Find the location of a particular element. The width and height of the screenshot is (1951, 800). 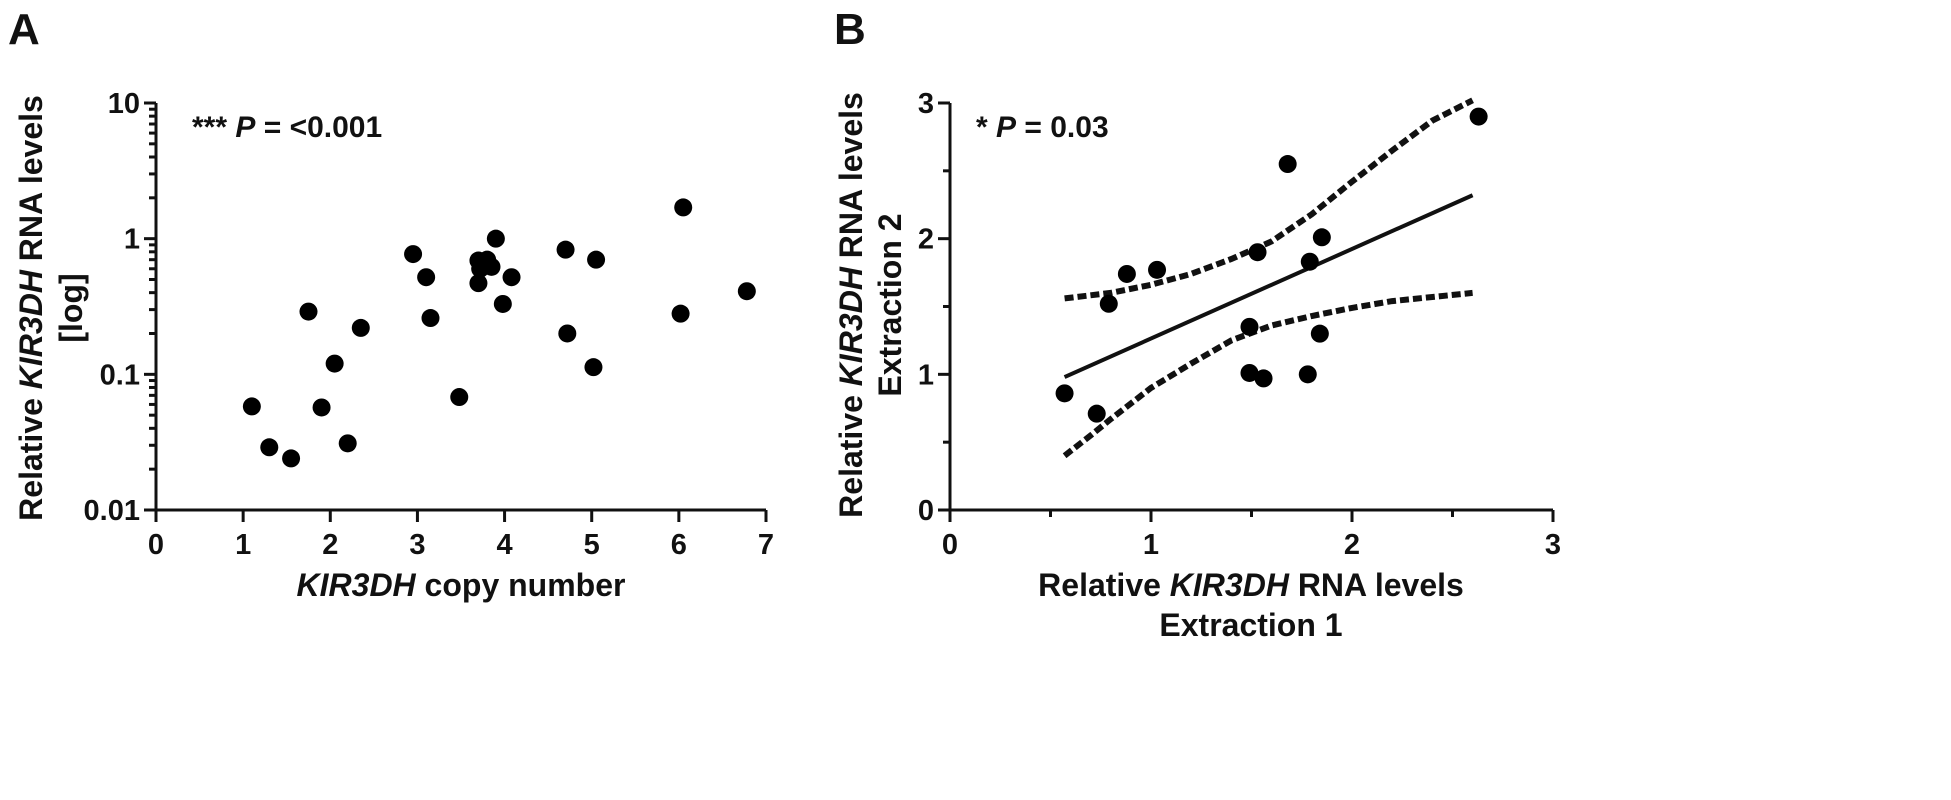

y-tick-label: 0.1 is located at coordinates (120, 375).